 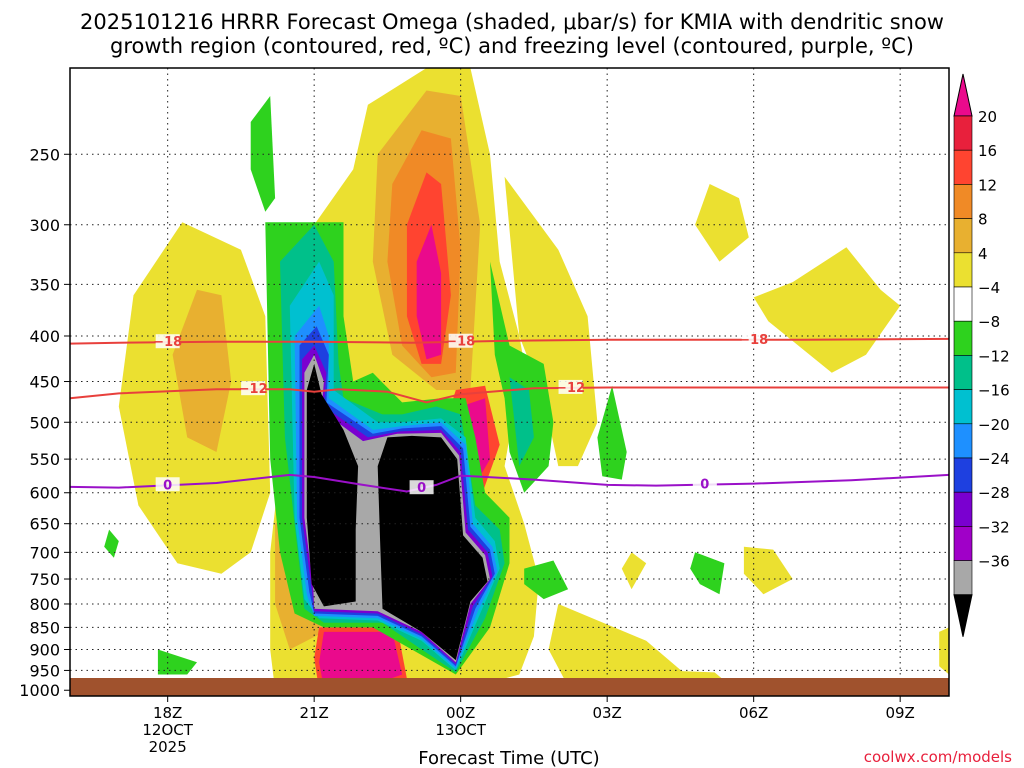 I want to click on colorbar-label-0: 20, so click(x=987, y=117).